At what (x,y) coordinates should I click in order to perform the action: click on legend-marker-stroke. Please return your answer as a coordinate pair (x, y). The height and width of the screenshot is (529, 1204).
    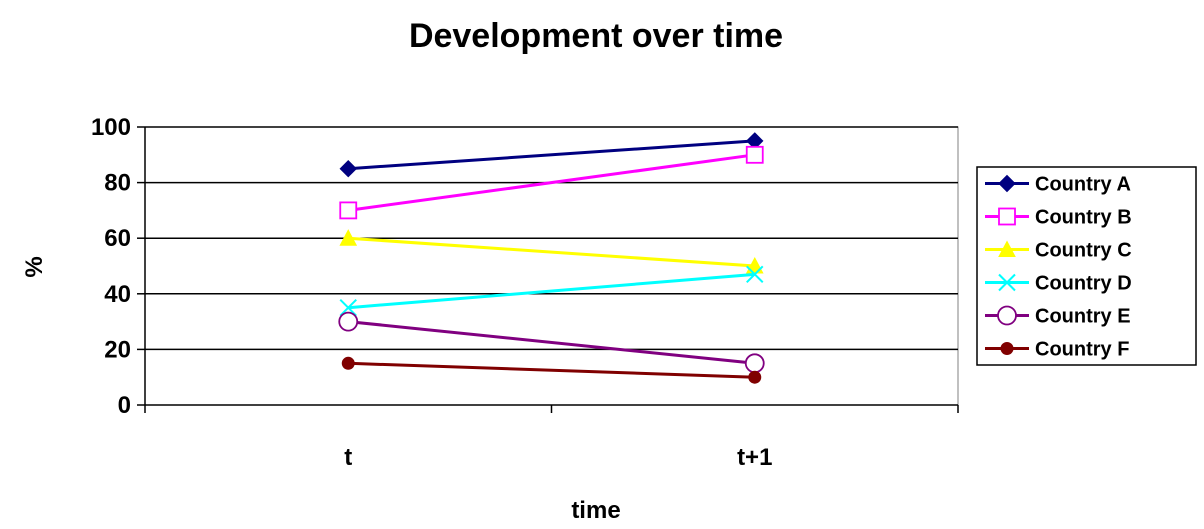
    Looking at the image, I should click on (1007, 282).